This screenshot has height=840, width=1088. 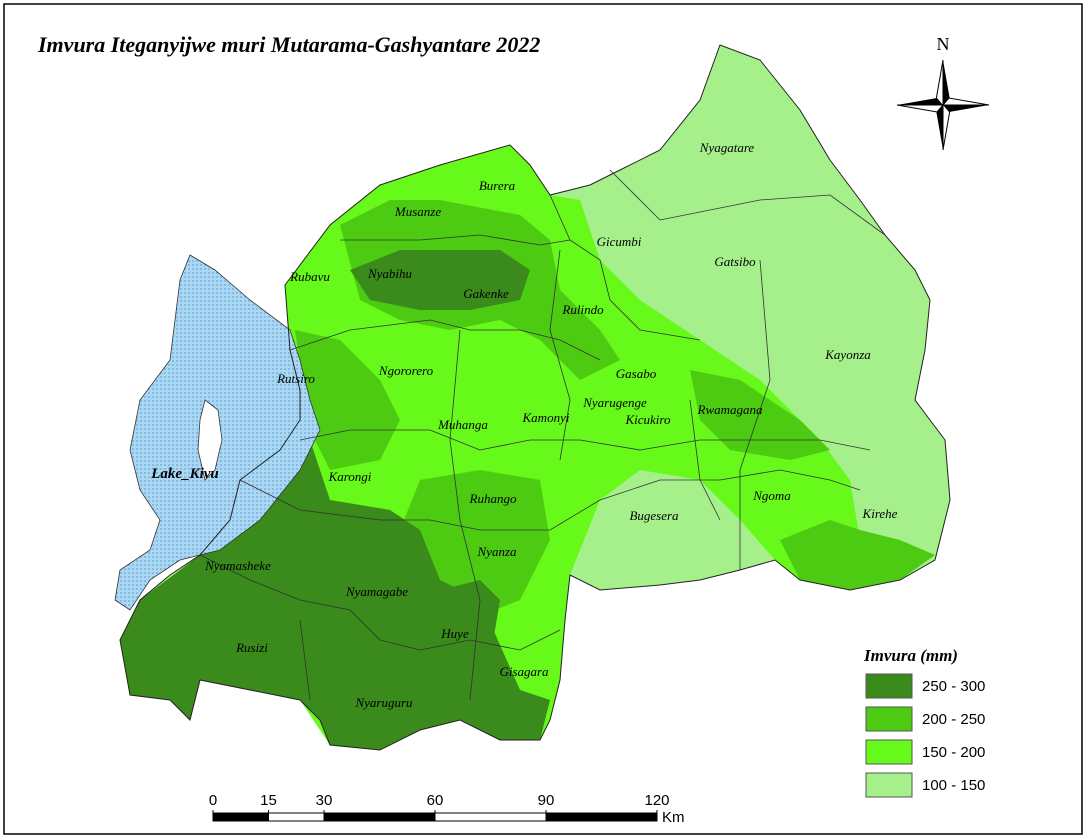 What do you see at coordinates (880, 513) in the screenshot?
I see `district-label: Kirehe` at bounding box center [880, 513].